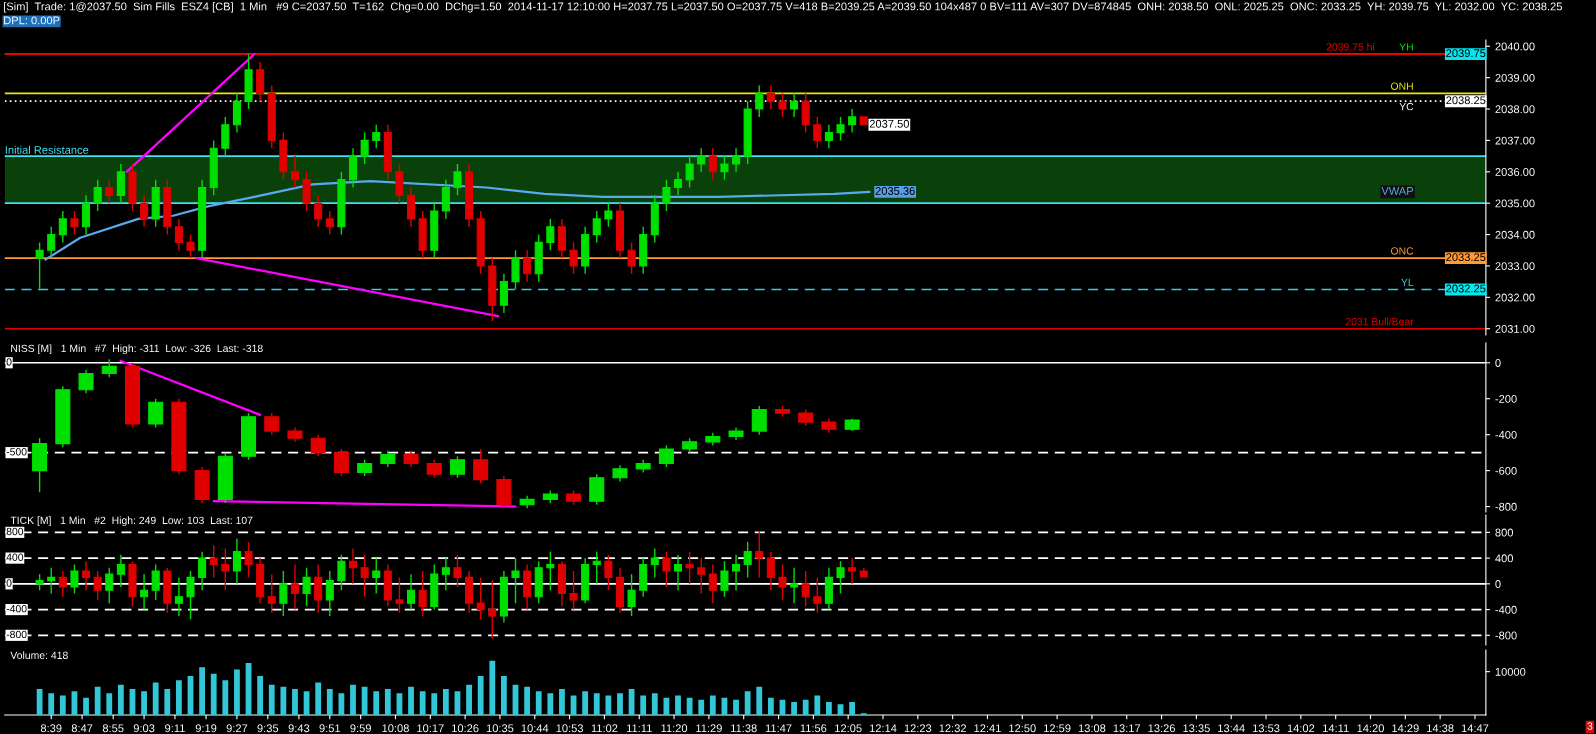 Image resolution: width=1596 pixels, height=734 pixels. What do you see at coordinates (1506, 398) in the screenshot?
I see `y-tick-label: -200` at bounding box center [1506, 398].